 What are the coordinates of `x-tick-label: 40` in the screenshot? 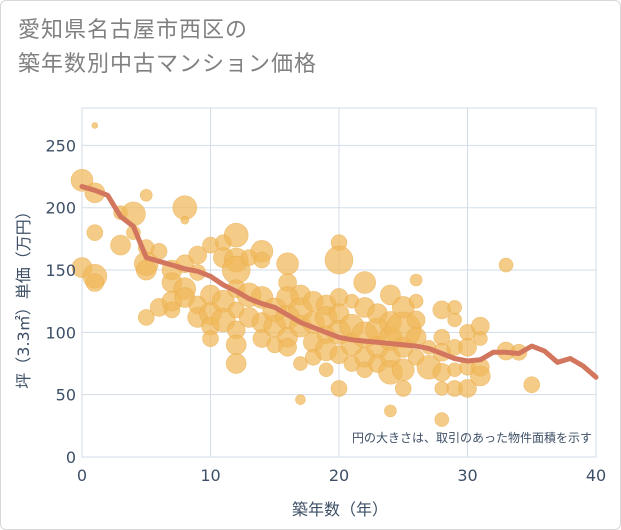 It's located at (596, 475).